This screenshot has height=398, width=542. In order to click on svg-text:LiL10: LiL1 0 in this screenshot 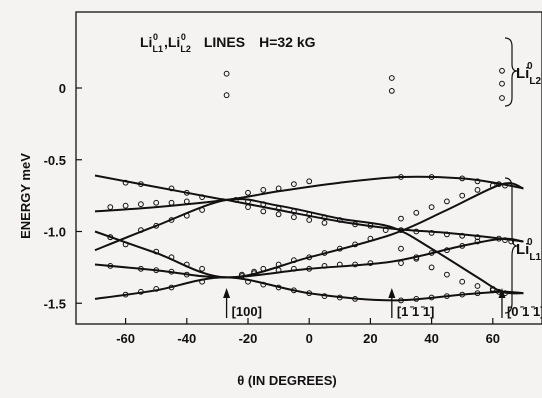, I will do `click(528, 250)`.